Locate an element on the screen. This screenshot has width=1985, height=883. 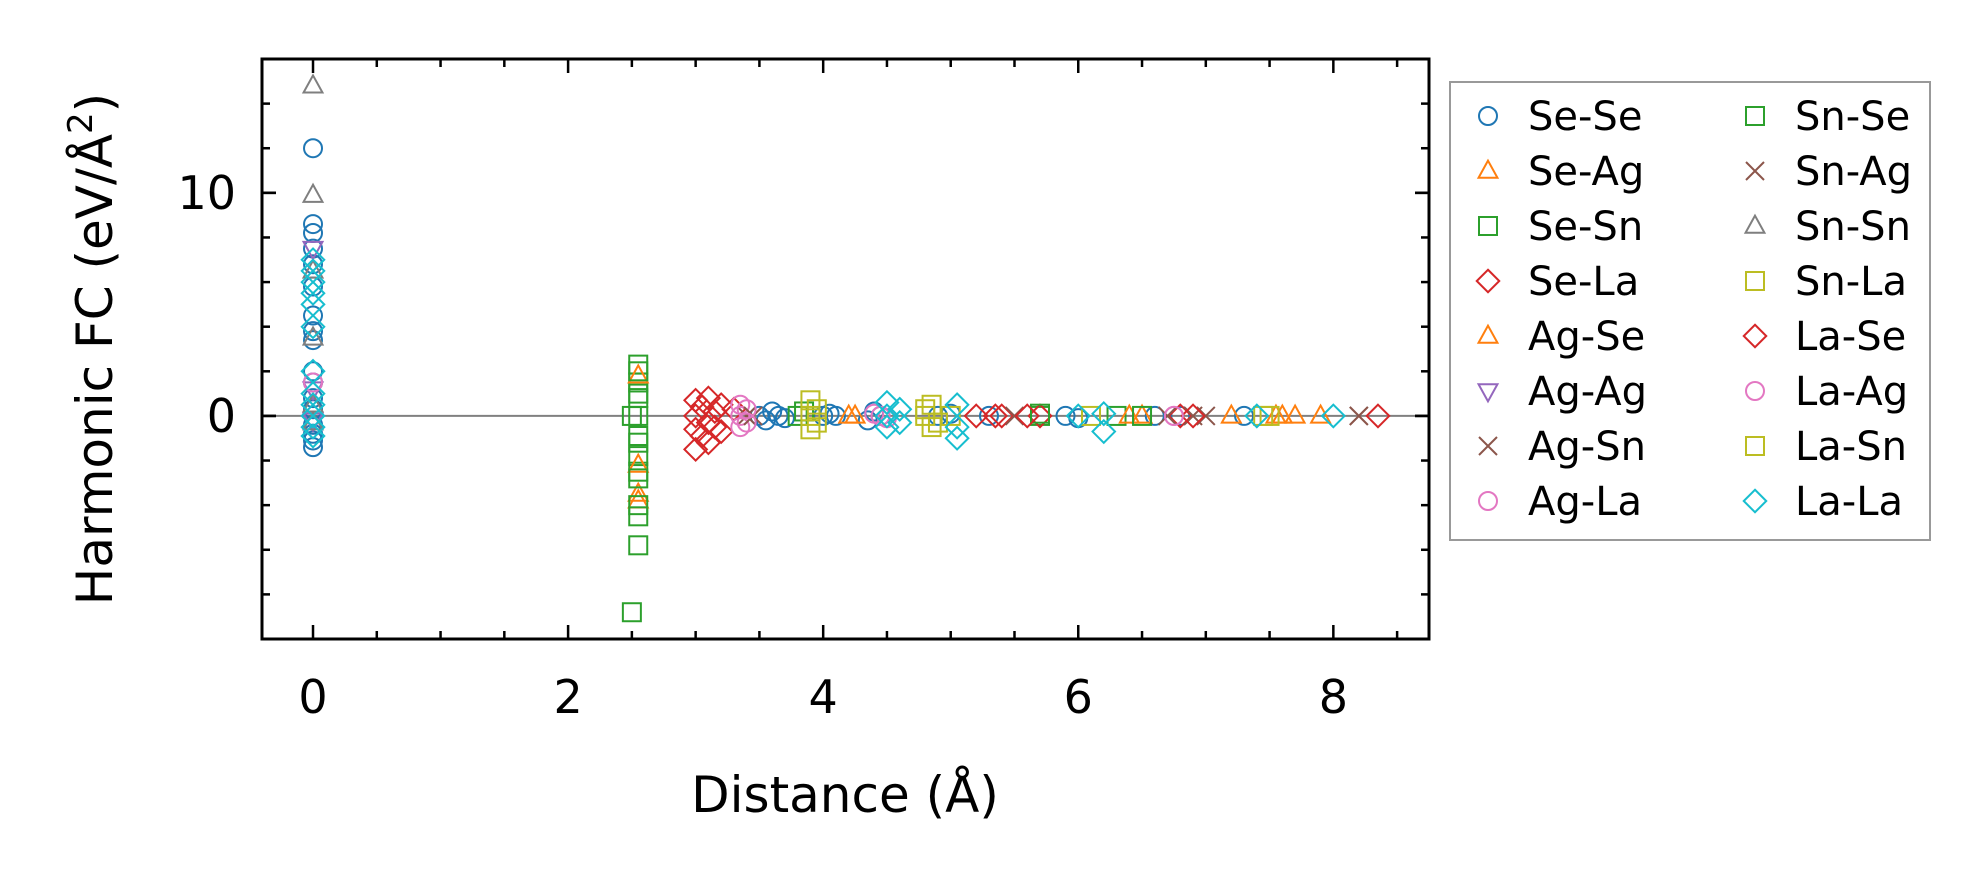
legend-marker-se-la is located at coordinates (1488, 281).